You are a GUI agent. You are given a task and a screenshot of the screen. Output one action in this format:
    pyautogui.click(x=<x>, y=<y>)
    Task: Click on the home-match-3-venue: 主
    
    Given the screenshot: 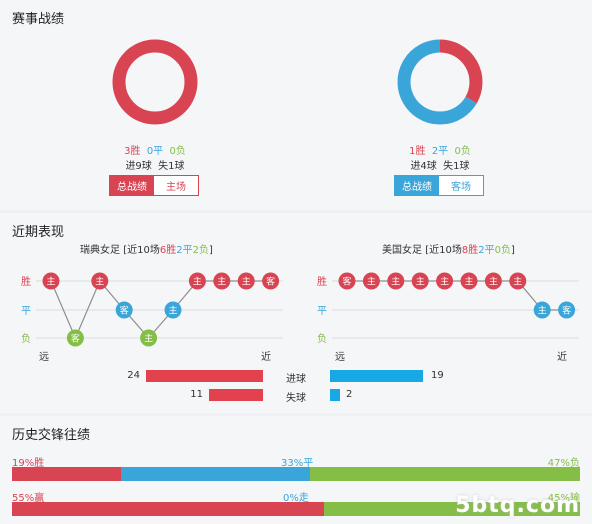 What is the action you would take?
    pyautogui.click(x=99, y=282)
    